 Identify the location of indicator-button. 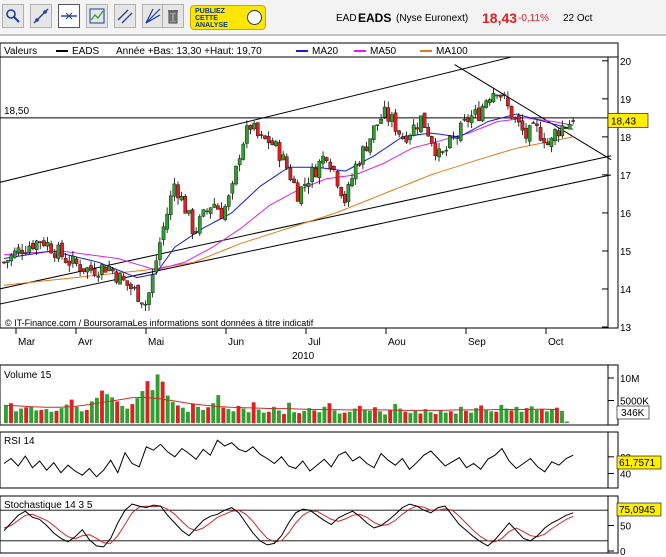
(97, 16).